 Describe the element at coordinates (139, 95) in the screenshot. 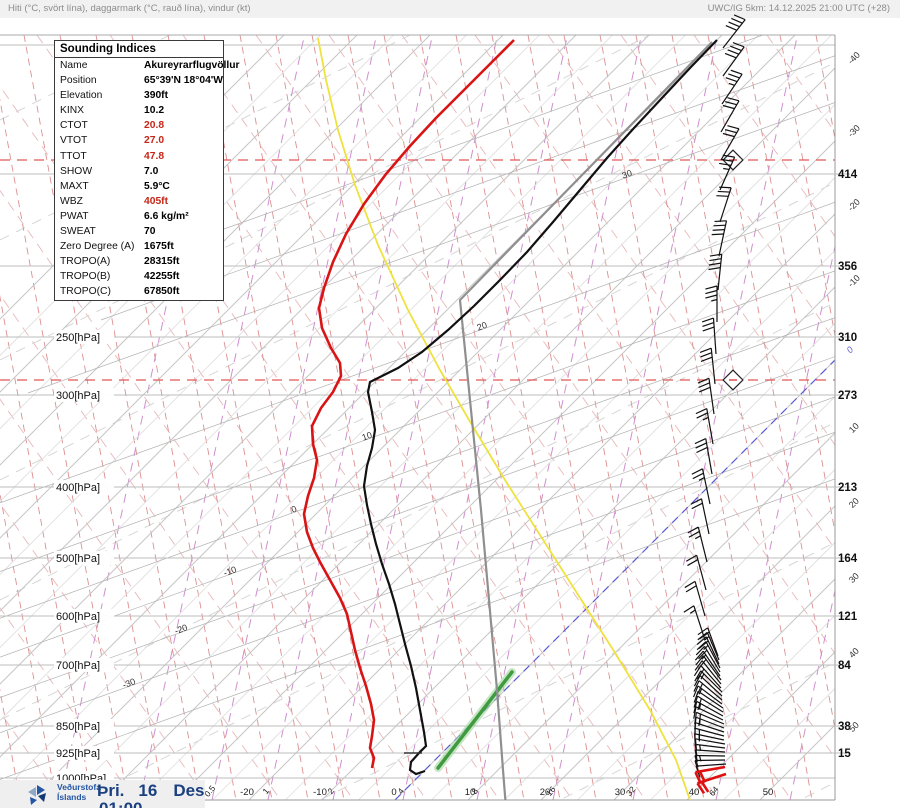

I see `indices-row: Elevation 390ft` at that location.